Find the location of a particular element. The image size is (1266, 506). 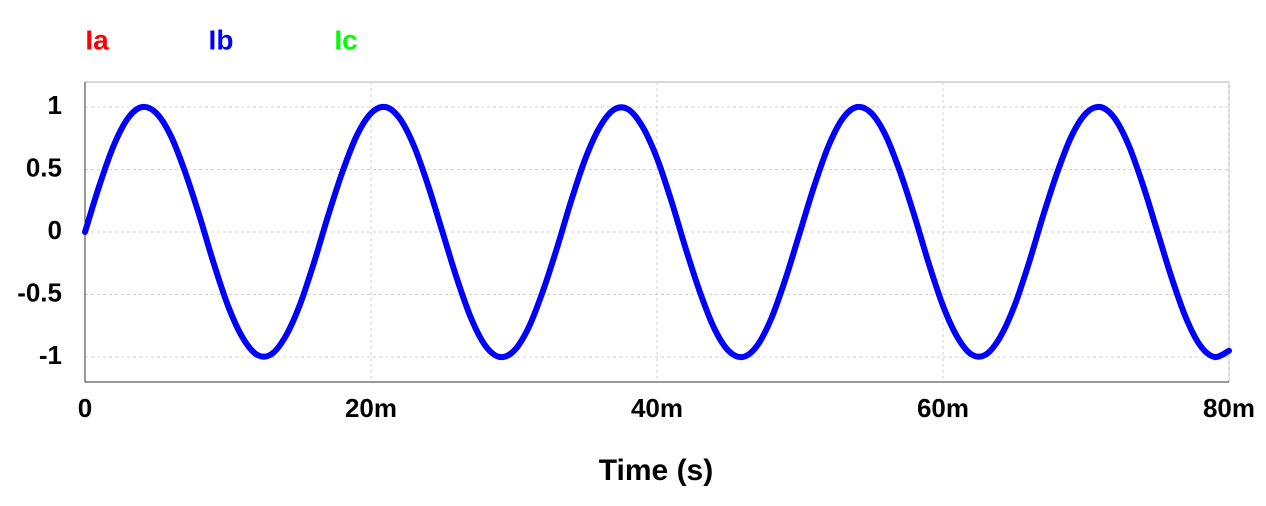

y-tick-label: 0.5 is located at coordinates (44, 167).